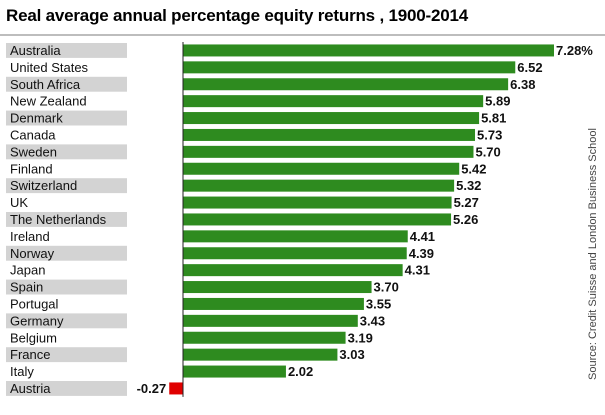 This screenshot has width=605, height=415. What do you see at coordinates (360, 337) in the screenshot?
I see `data-label: 3.19` at bounding box center [360, 337].